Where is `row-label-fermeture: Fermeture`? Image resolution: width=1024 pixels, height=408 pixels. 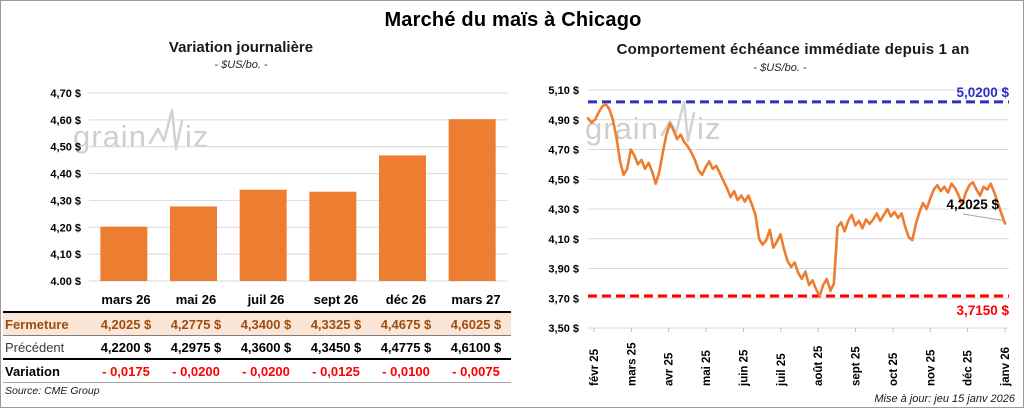 row-label-fermeture: Fermeture is located at coordinates (47, 324).